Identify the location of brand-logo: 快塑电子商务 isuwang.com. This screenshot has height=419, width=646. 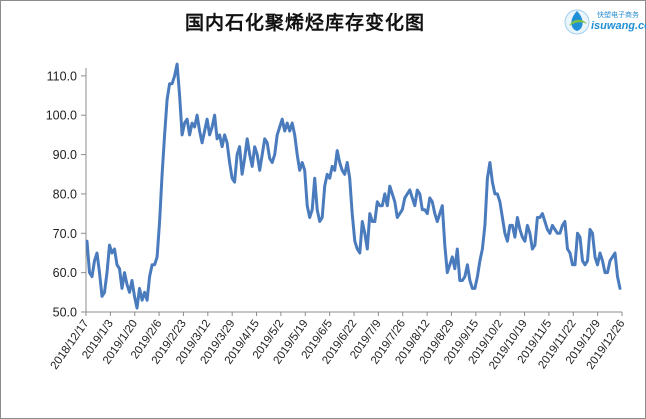
(604, 24).